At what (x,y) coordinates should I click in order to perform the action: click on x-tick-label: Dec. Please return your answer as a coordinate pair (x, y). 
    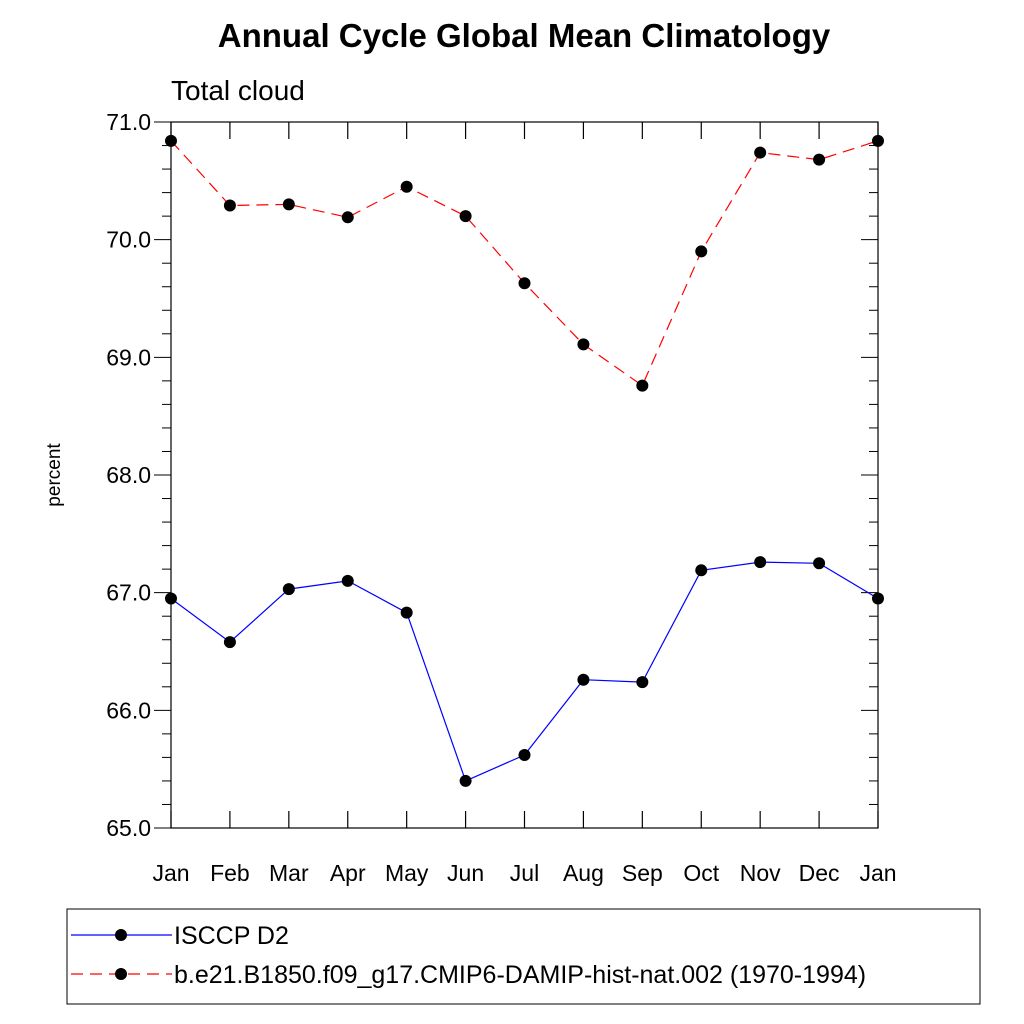
    Looking at the image, I should click on (819, 873).